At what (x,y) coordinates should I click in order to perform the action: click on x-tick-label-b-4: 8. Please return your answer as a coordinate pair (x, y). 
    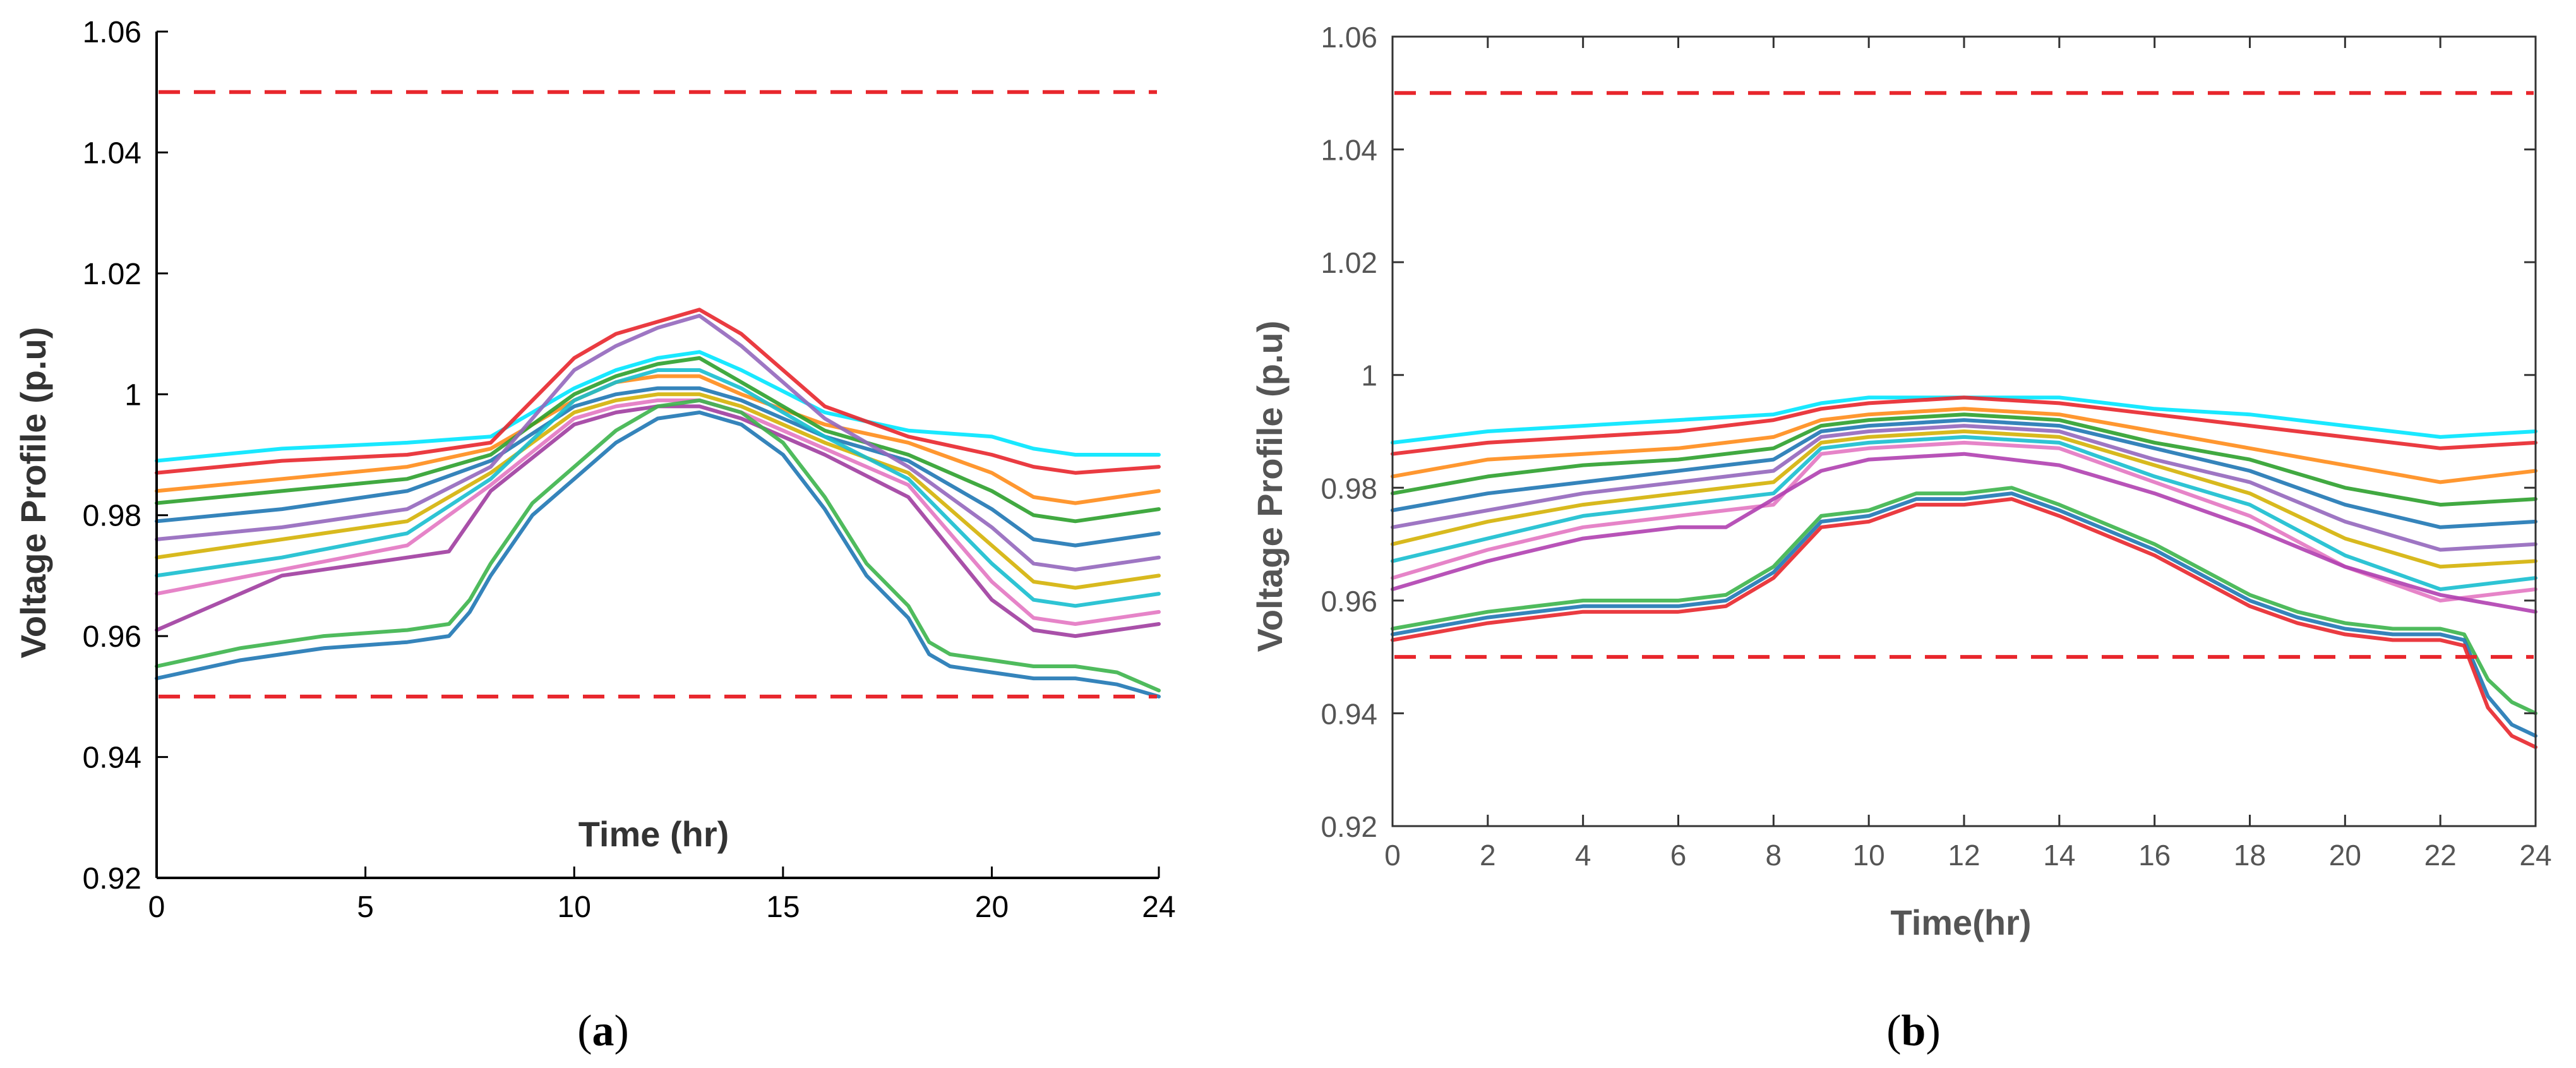
    Looking at the image, I should click on (1774, 855).